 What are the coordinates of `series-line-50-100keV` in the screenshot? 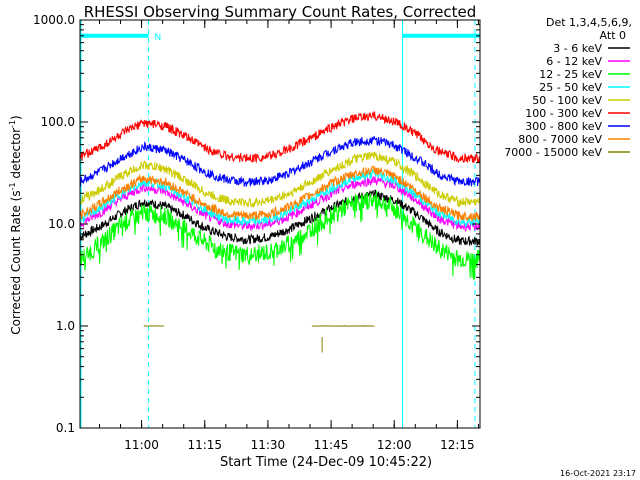 It's located at (280, 179).